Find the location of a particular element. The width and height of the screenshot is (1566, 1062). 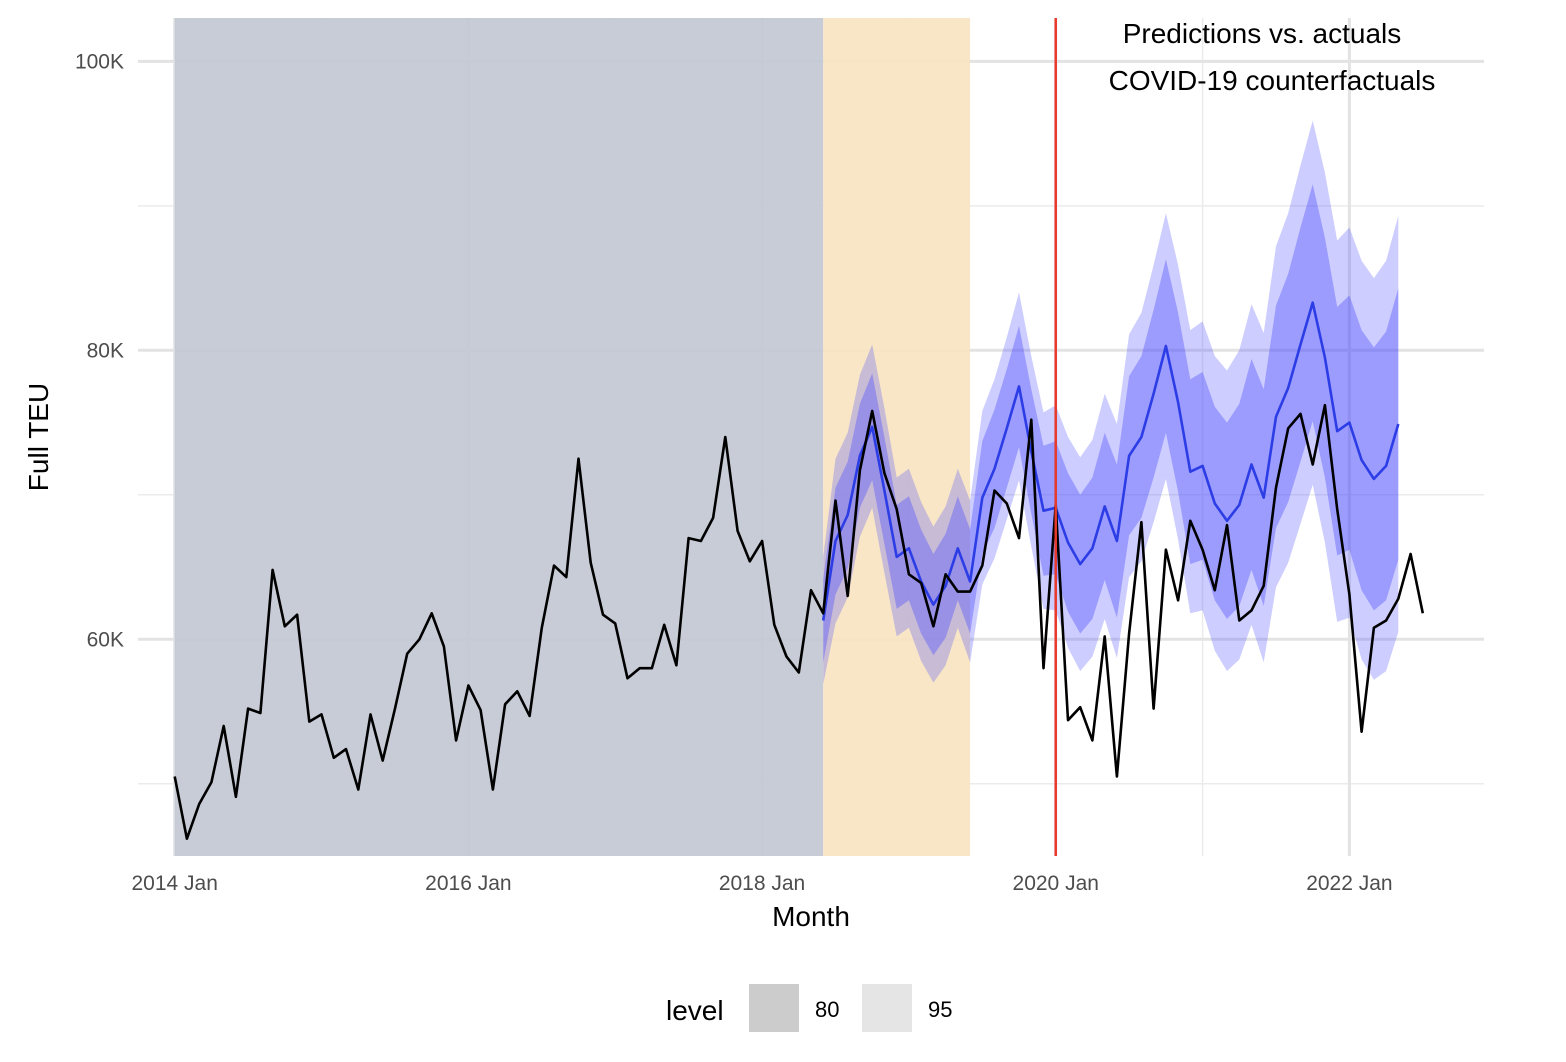

legend-title: level is located at coordinates (695, 1010).